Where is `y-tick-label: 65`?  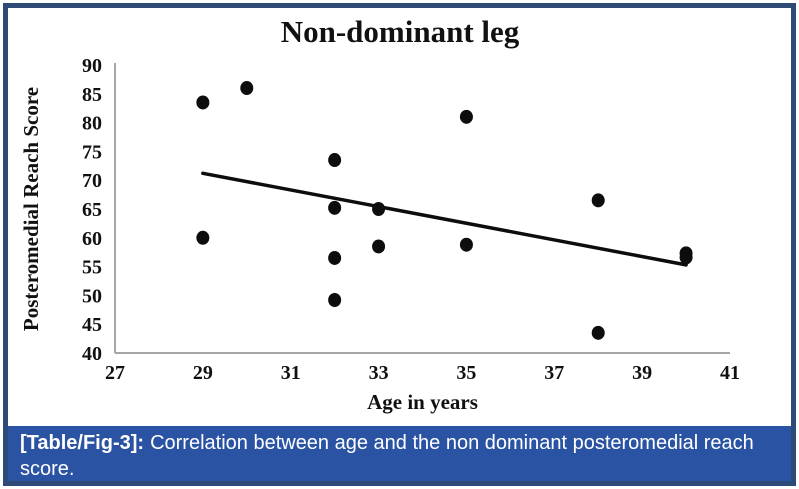 y-tick-label: 65 is located at coordinates (92, 210).